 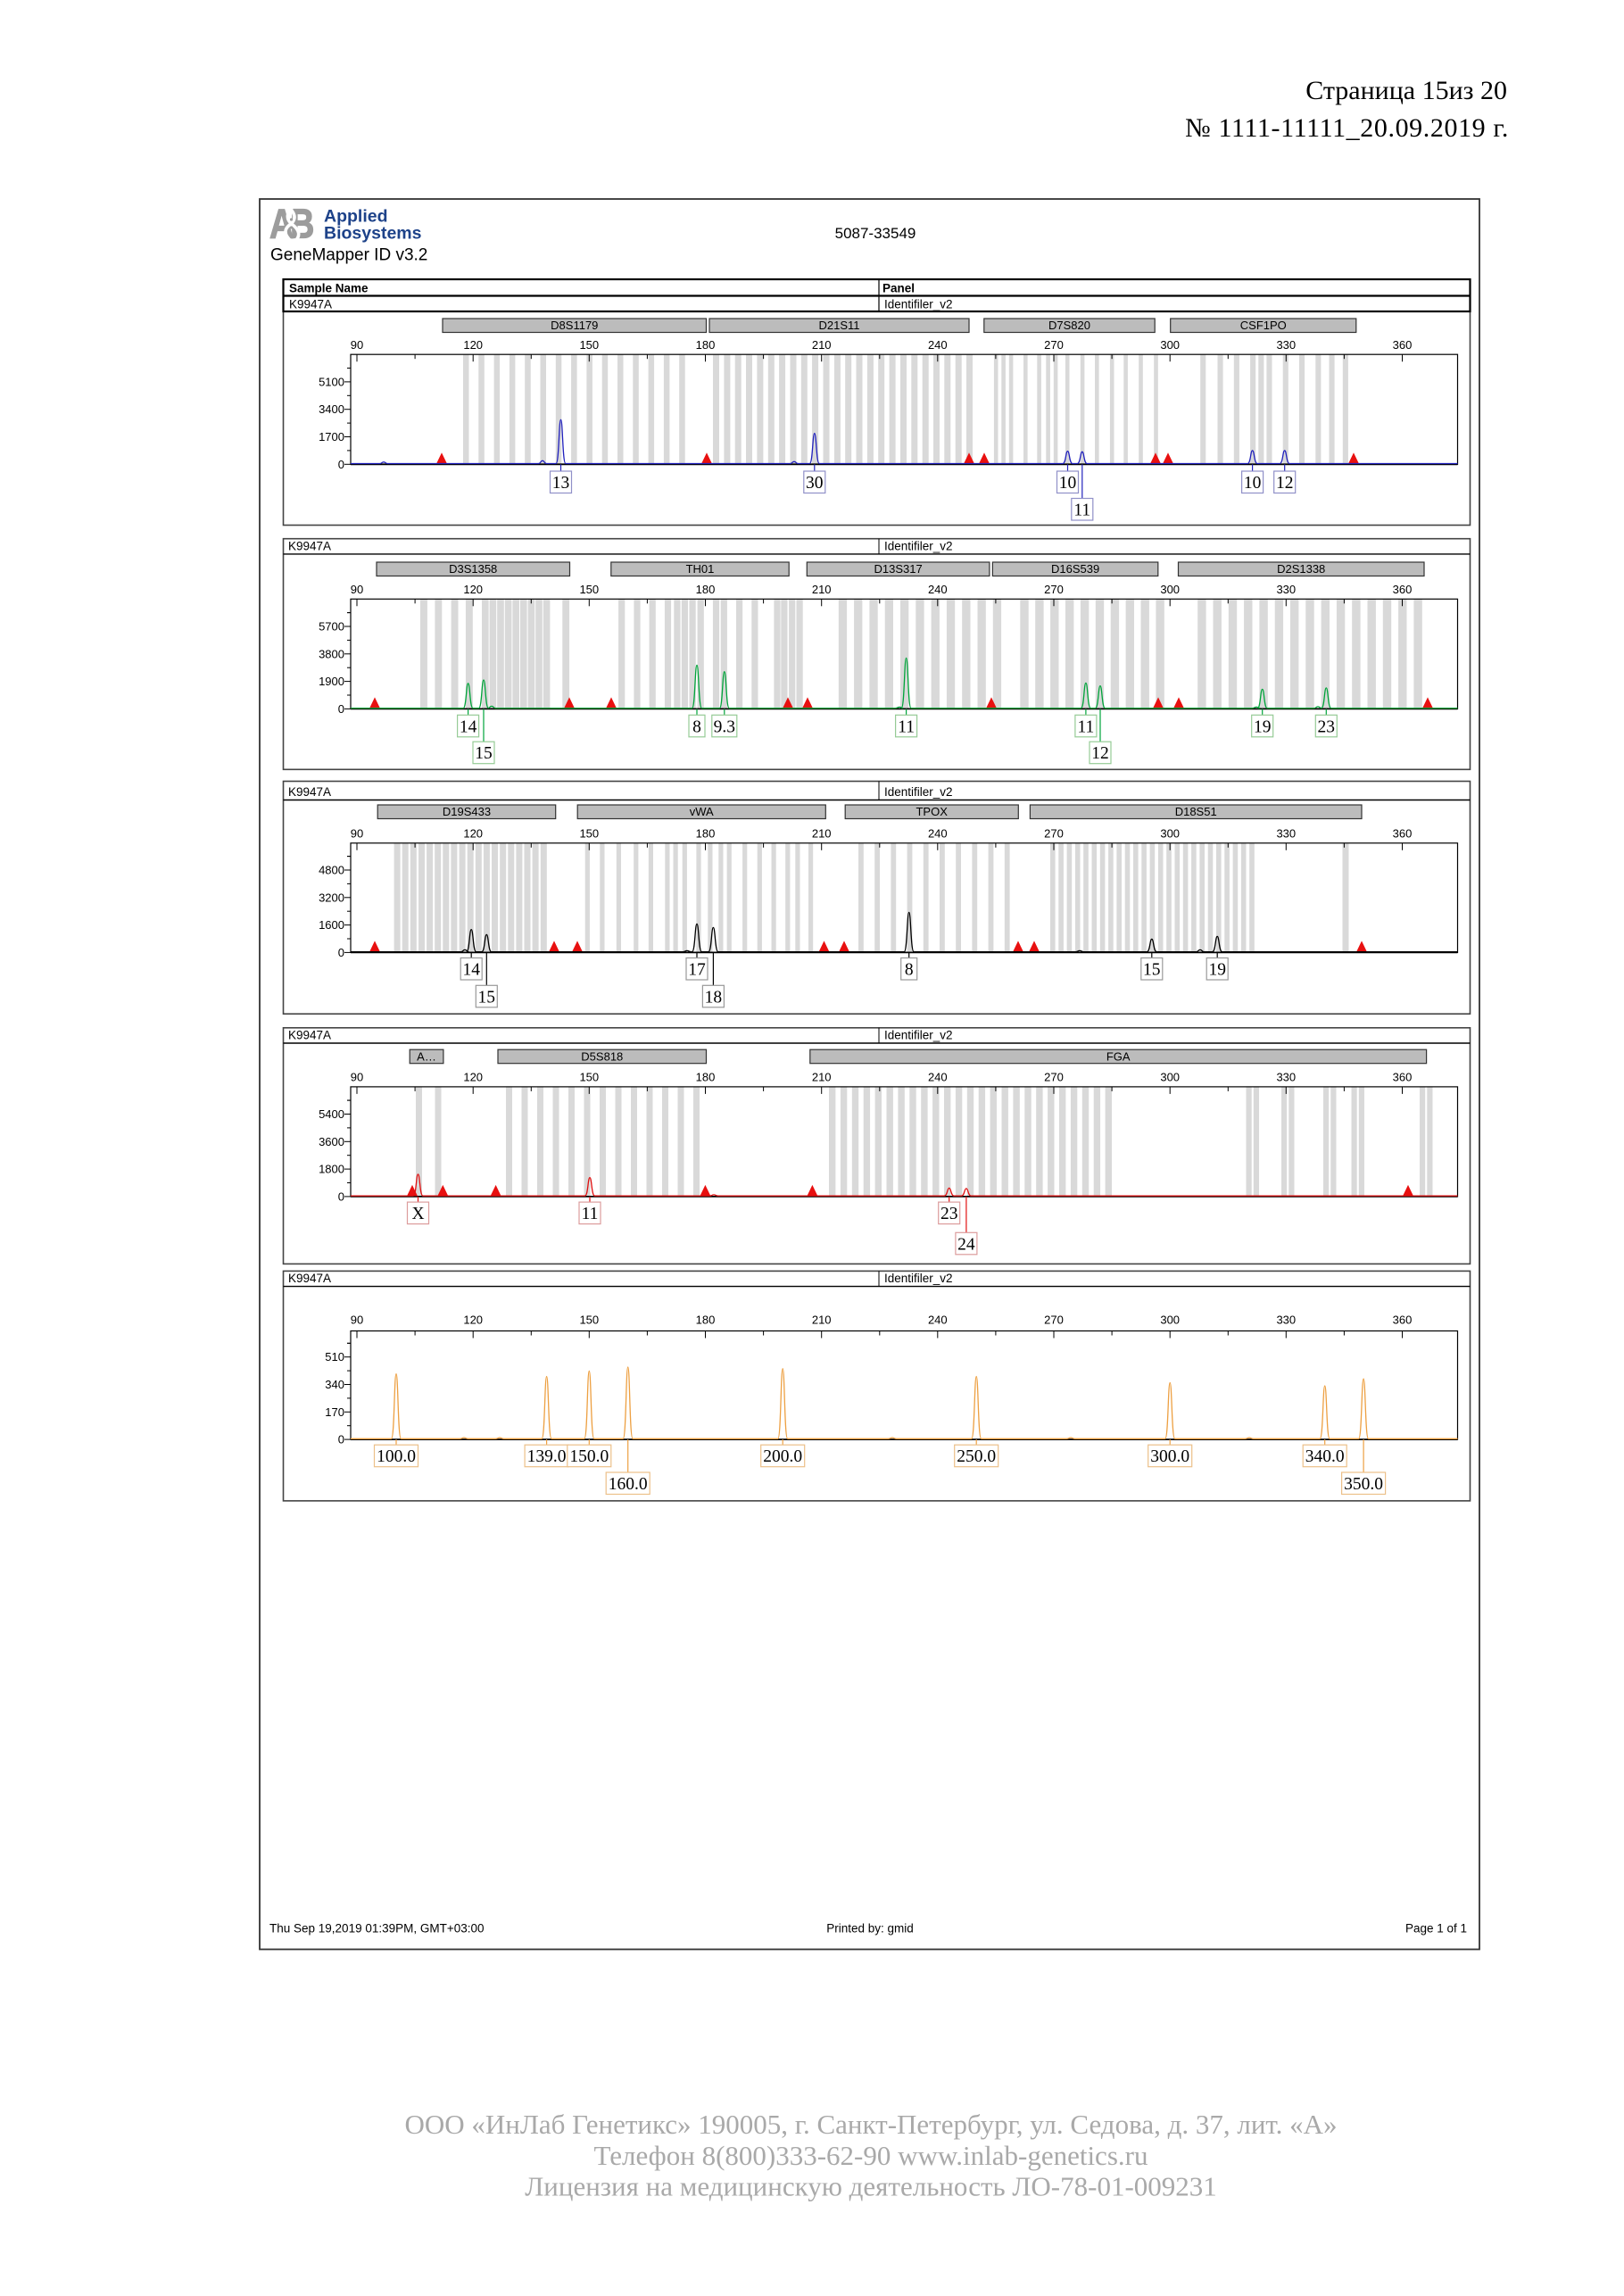 I want to click on svg-text: D2S1338, so click(x=1301, y=569).